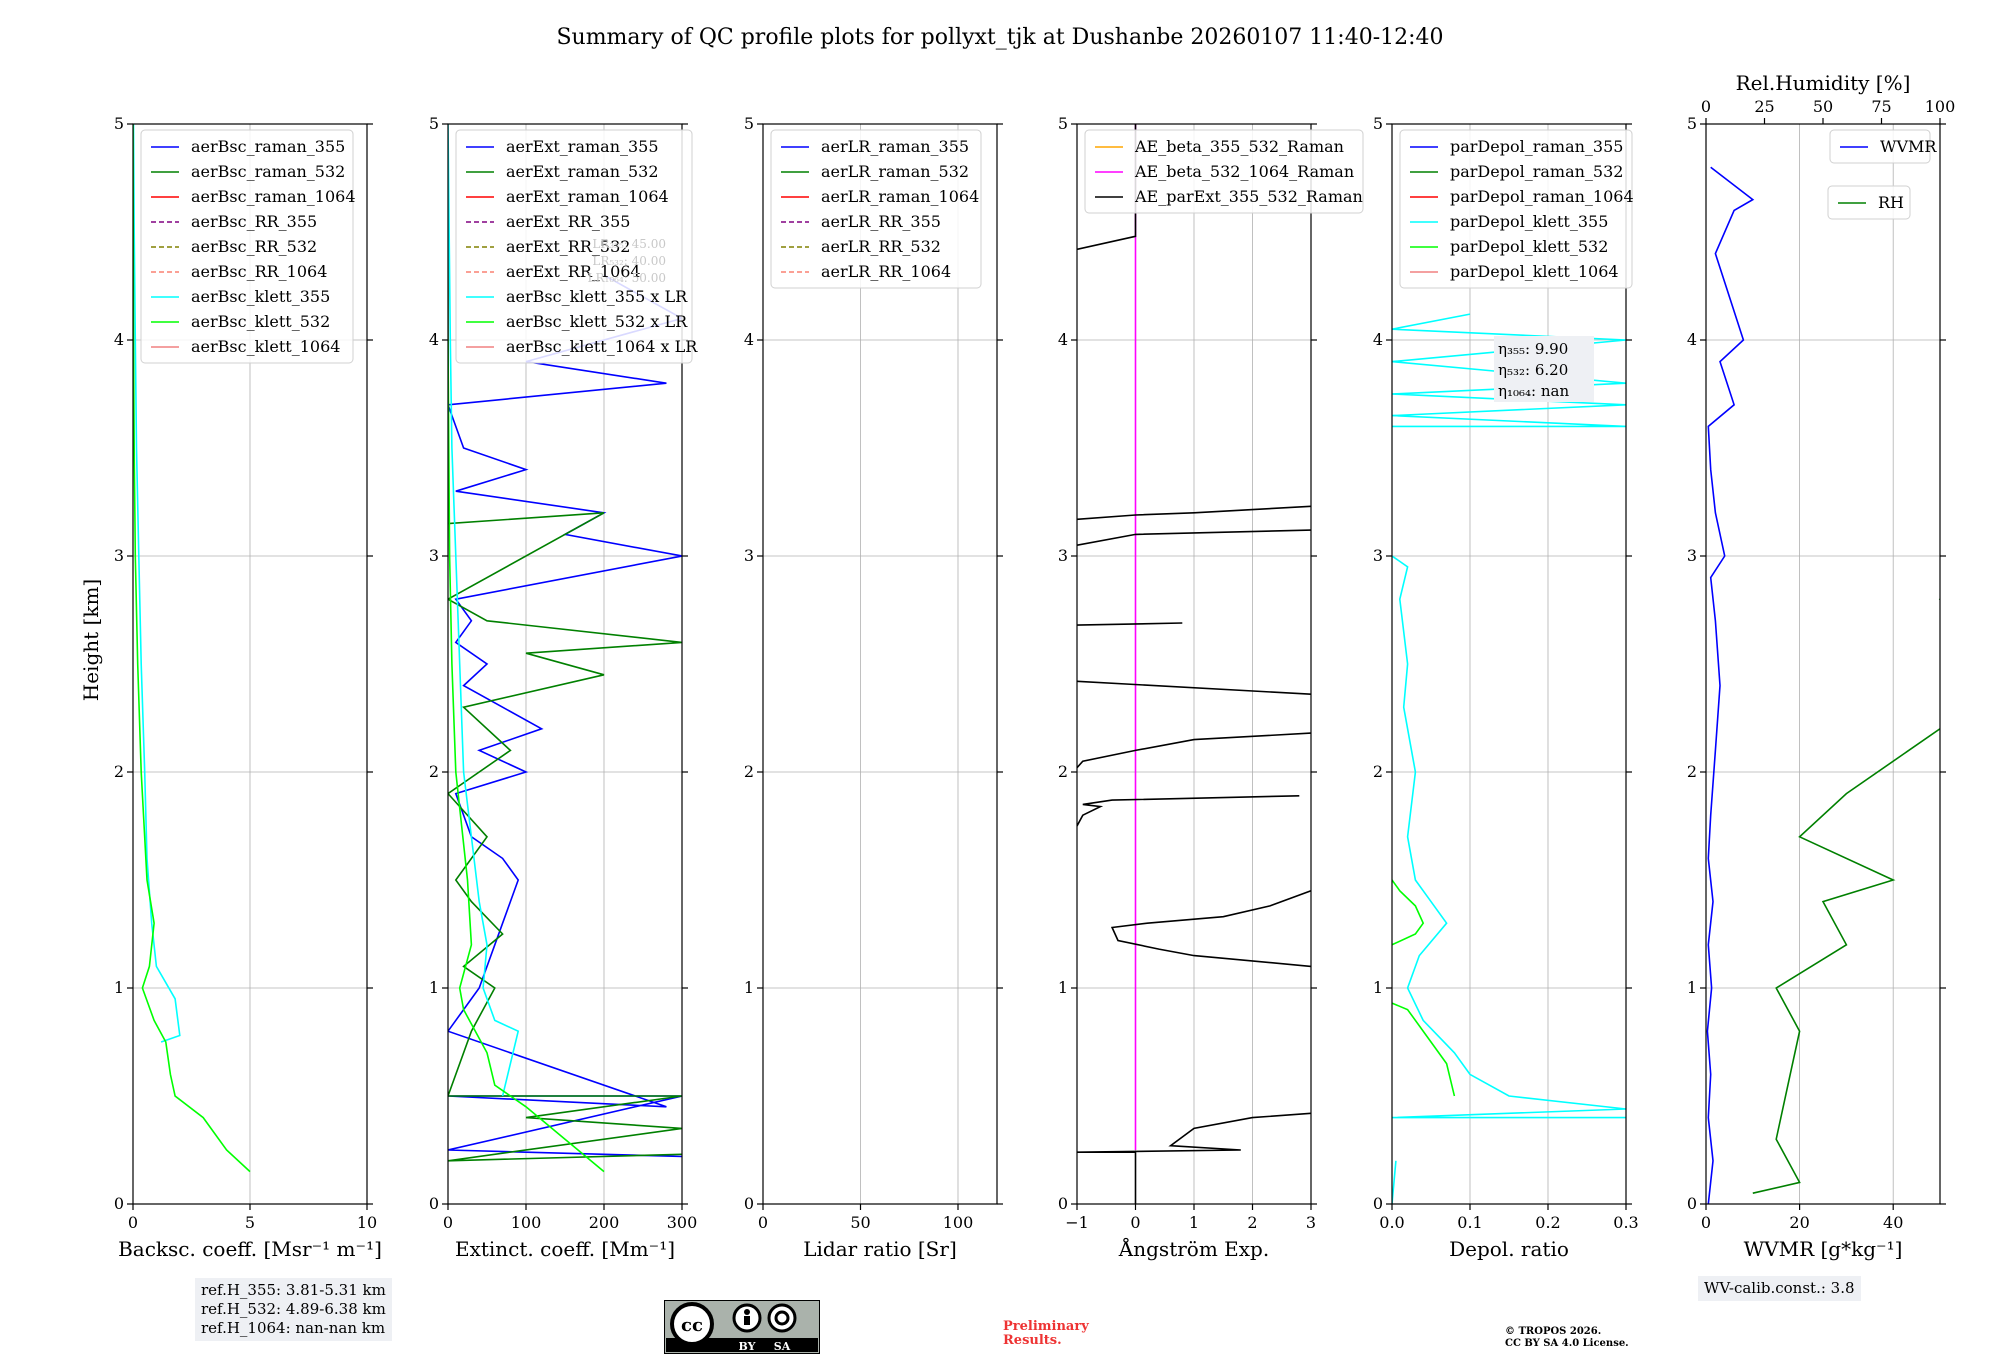 This screenshot has height=1360, width=2000. Describe the element at coordinates (597, 296) in the screenshot. I see `legend-label: aerBsc_klett_355 x LR` at that location.